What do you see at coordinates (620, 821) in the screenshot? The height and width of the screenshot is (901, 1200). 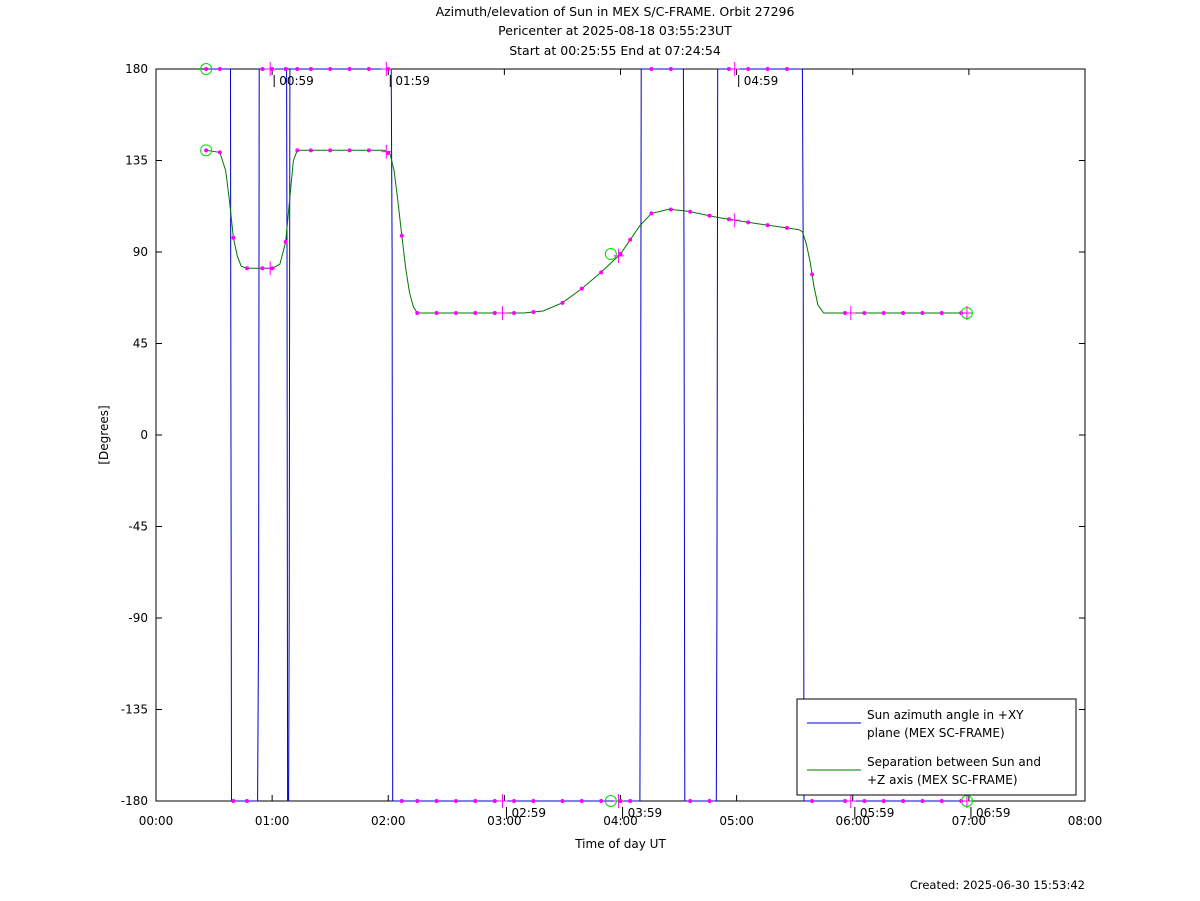 I see `x-tick-label: 04:00` at bounding box center [620, 821].